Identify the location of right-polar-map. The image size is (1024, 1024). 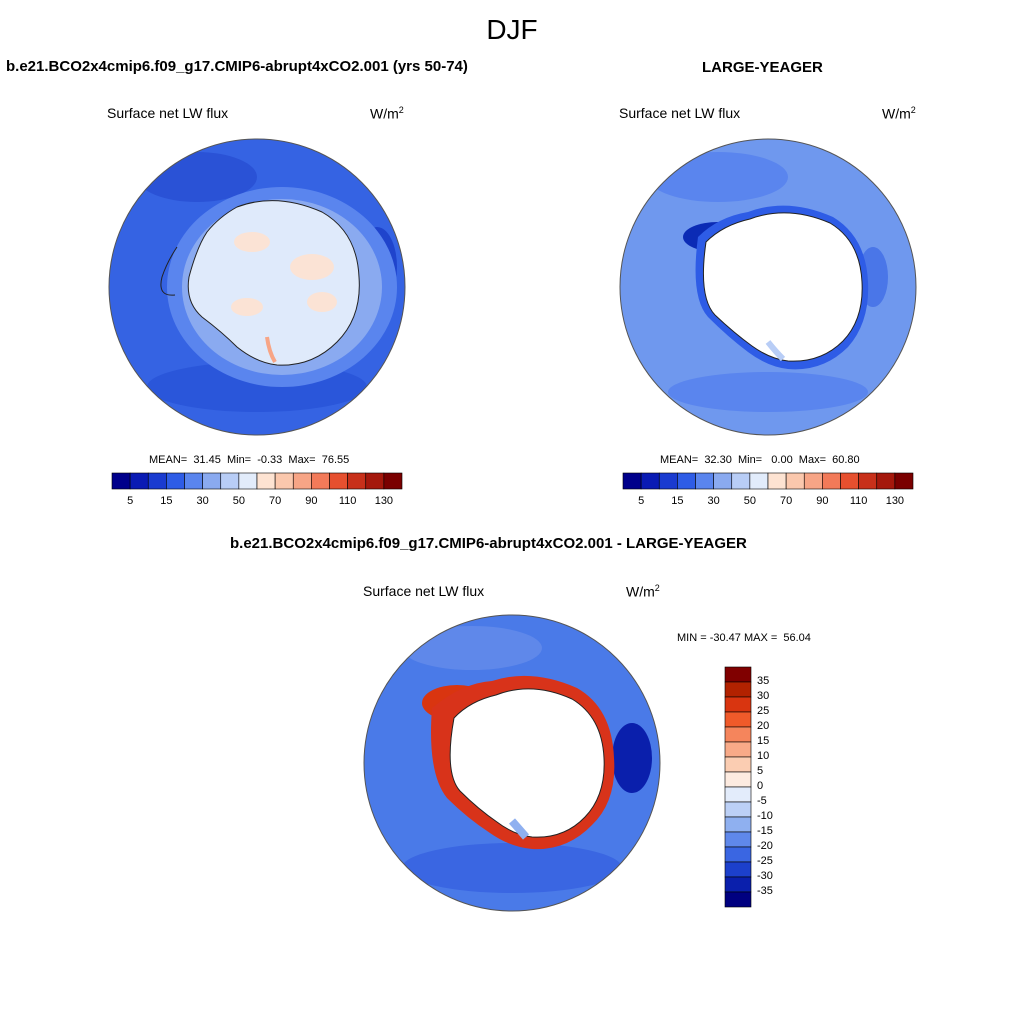
(768, 287).